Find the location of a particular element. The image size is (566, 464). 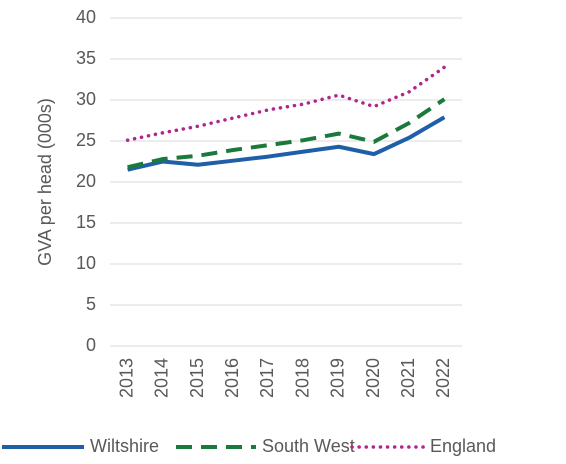

x-tick-label: 2014 is located at coordinates (162, 378).